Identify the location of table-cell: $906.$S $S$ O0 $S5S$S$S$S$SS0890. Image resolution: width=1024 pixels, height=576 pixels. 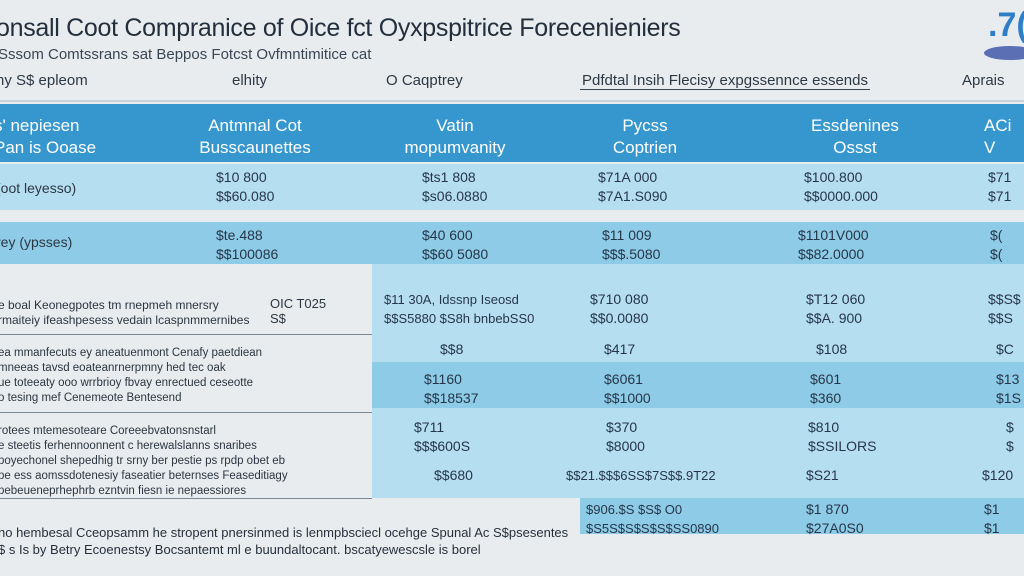
(652, 519).